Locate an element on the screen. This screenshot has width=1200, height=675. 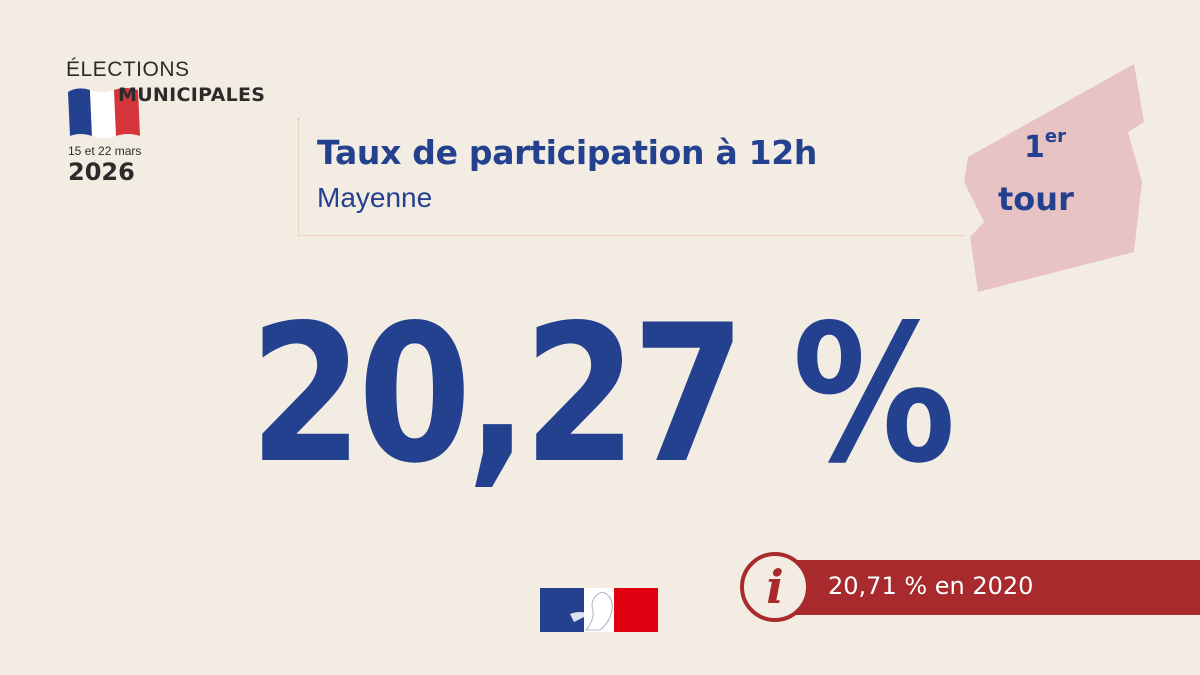
logo-dates-text: 15 et 22 mars is located at coordinates (105, 151).